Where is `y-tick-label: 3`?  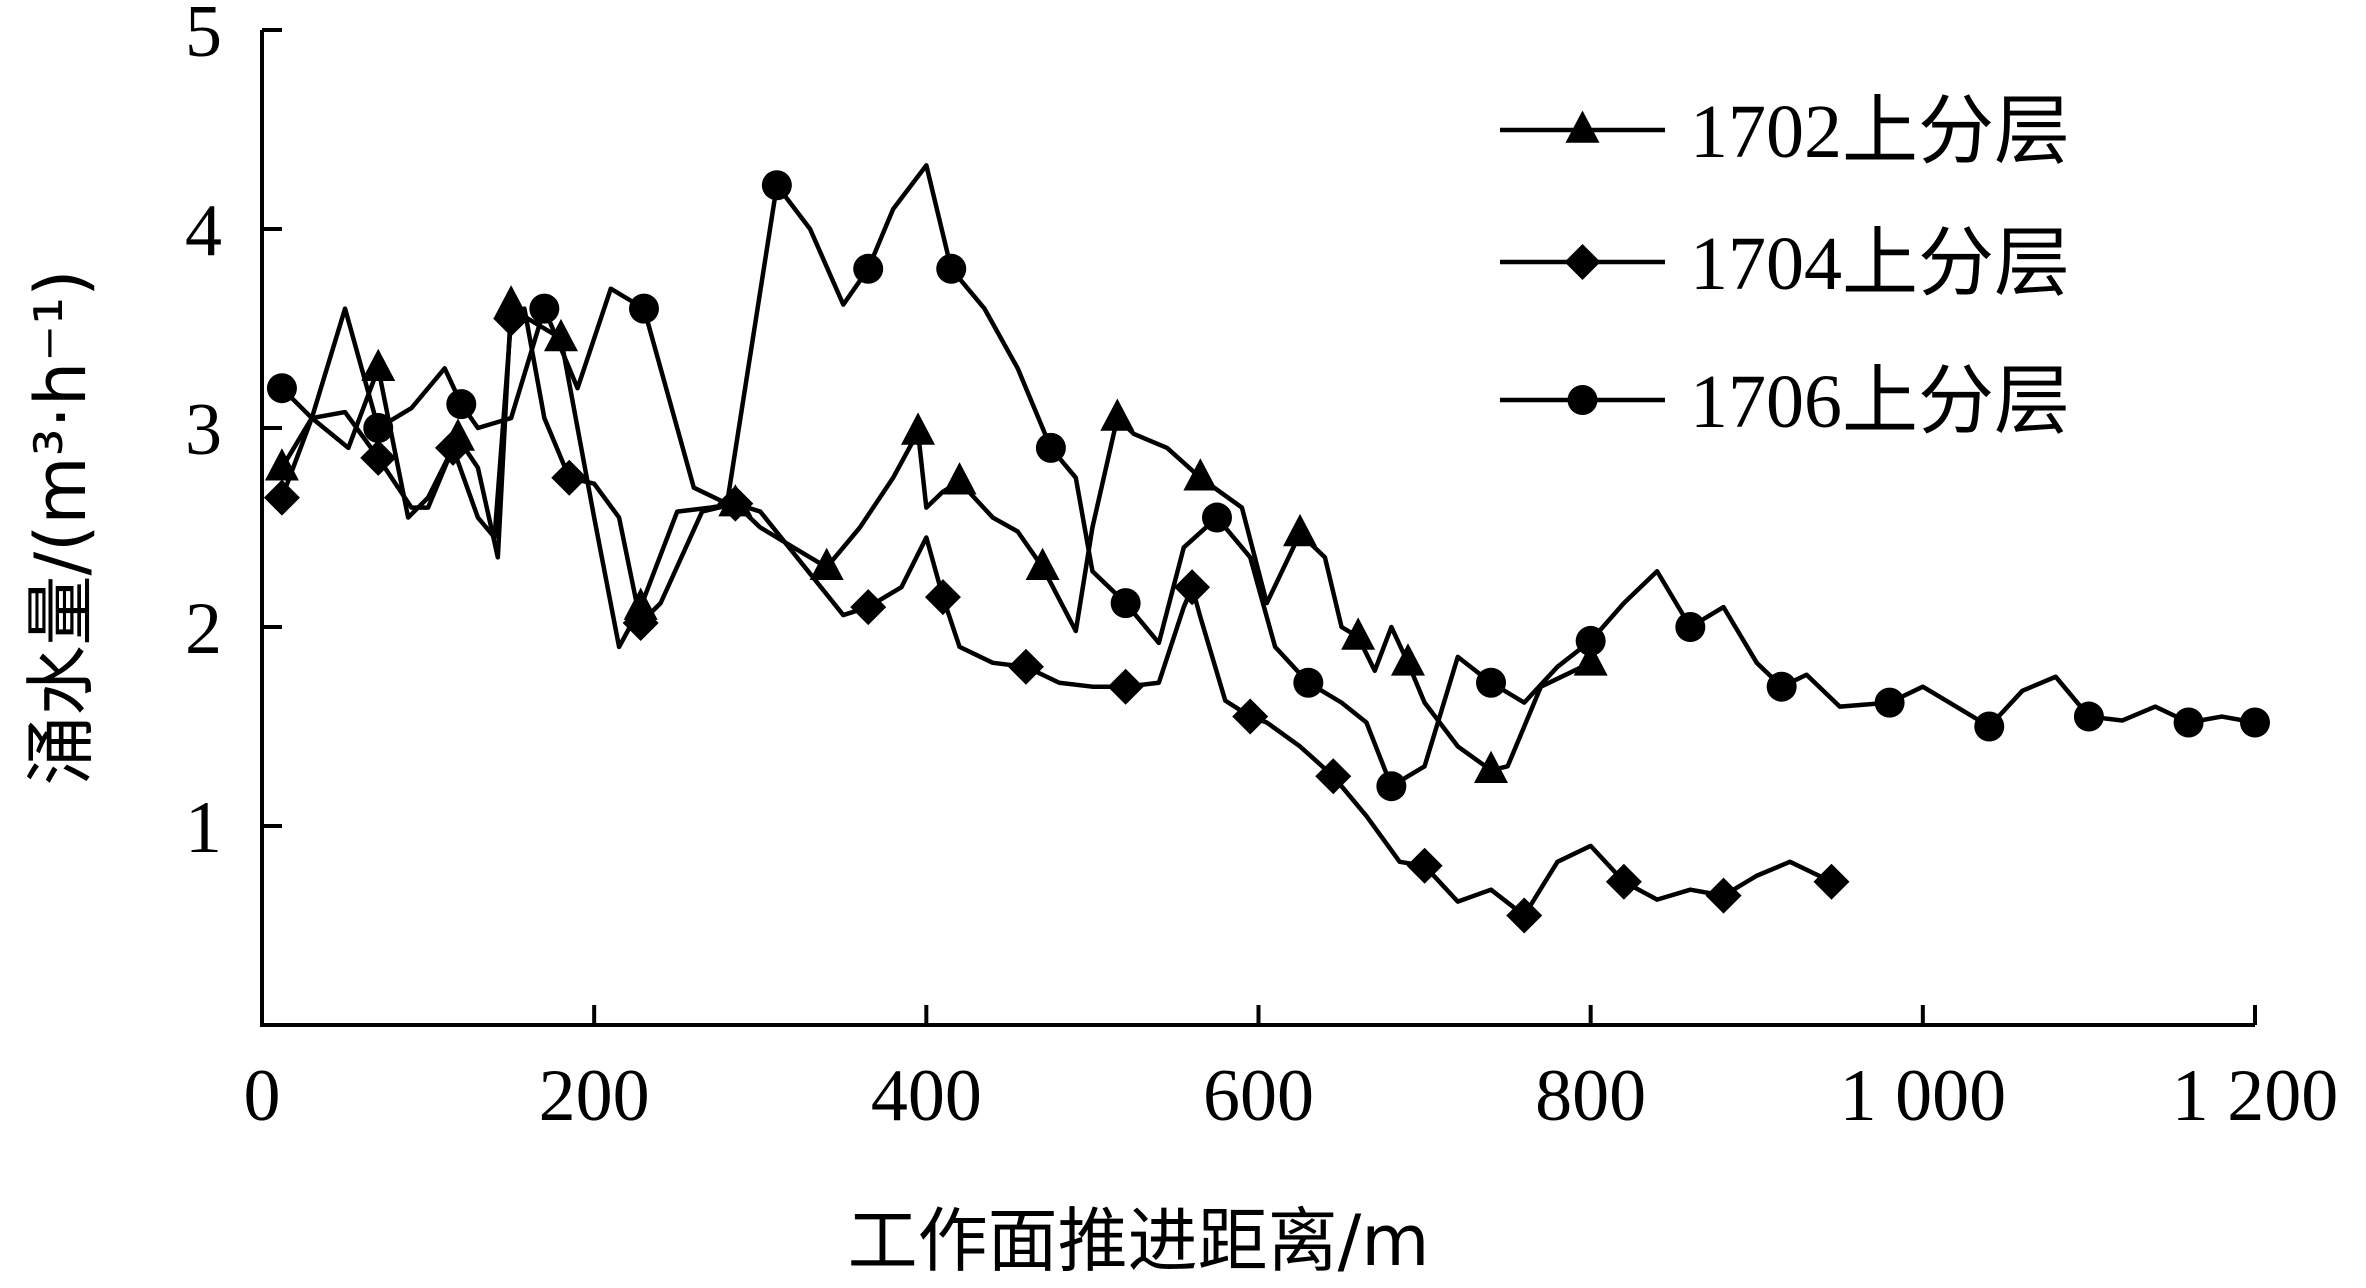
y-tick-label: 3 is located at coordinates (203, 430).